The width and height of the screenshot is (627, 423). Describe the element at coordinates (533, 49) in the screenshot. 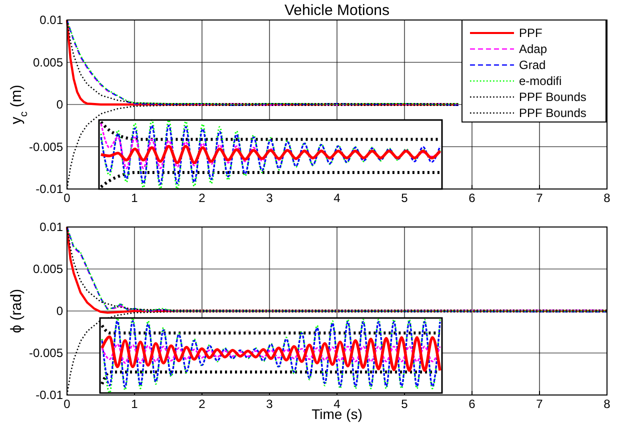

I see `legend-label: Adap` at that location.